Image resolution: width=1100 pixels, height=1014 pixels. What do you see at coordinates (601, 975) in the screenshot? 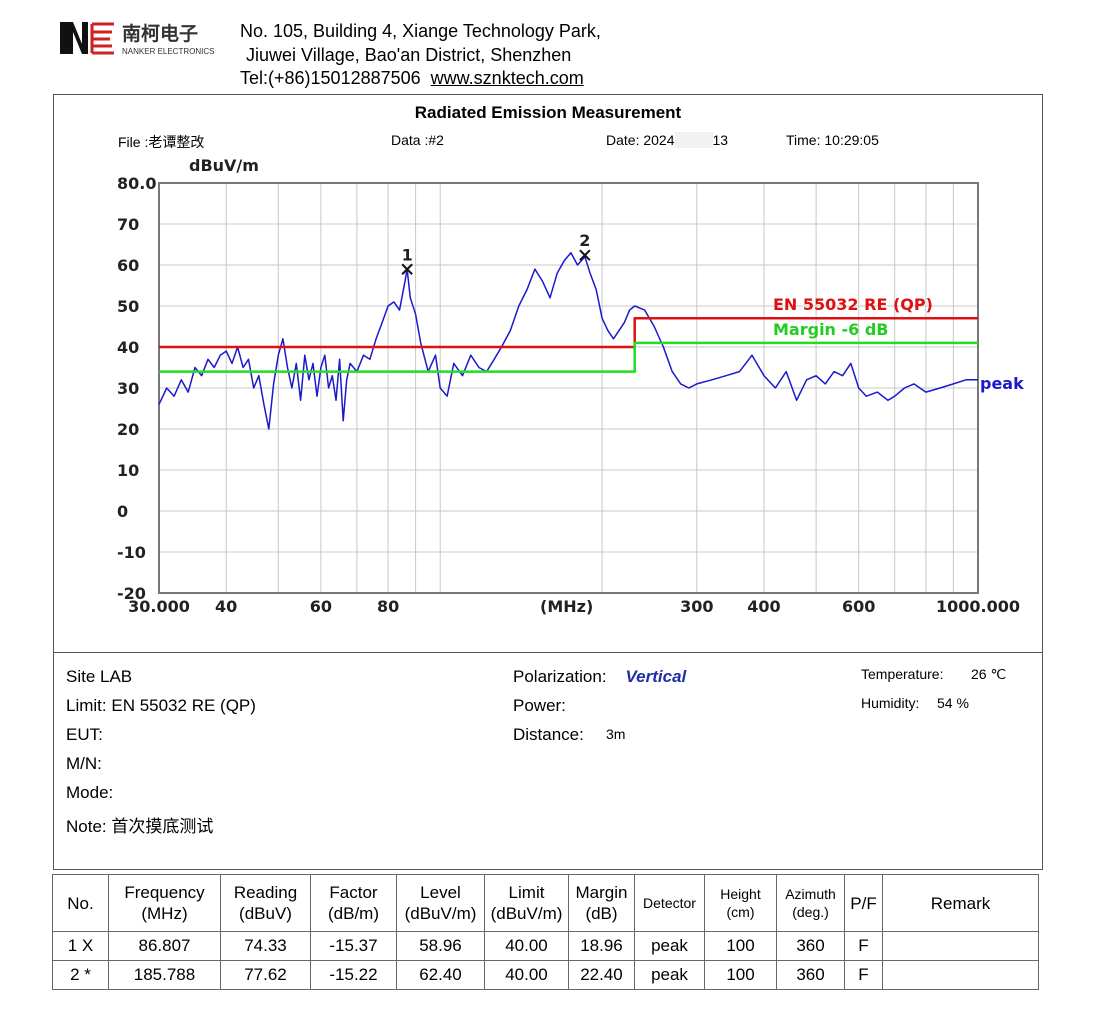
I see `table-cell: 22.40` at bounding box center [601, 975].